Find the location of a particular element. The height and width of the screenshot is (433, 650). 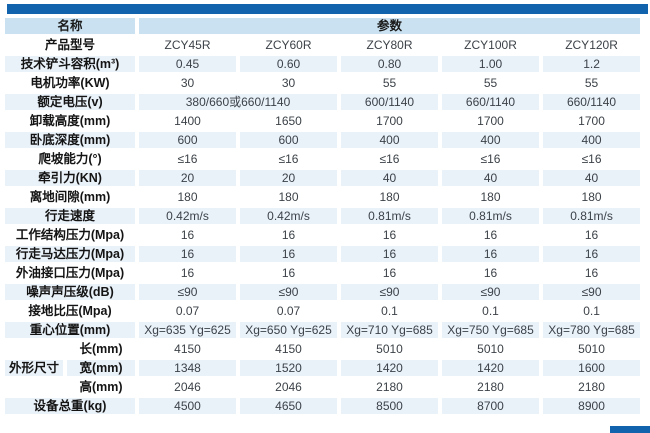

value-cell: 1348 is located at coordinates (188, 368).